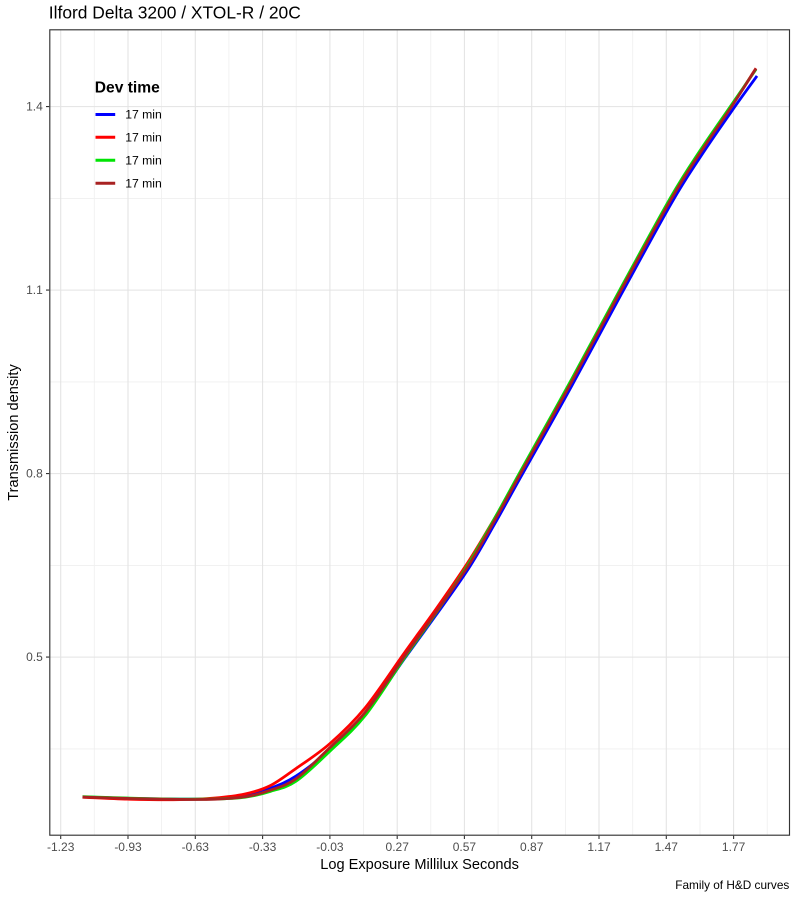 The width and height of the screenshot is (797, 905). I want to click on svg-text: -0.93, so click(128, 847).